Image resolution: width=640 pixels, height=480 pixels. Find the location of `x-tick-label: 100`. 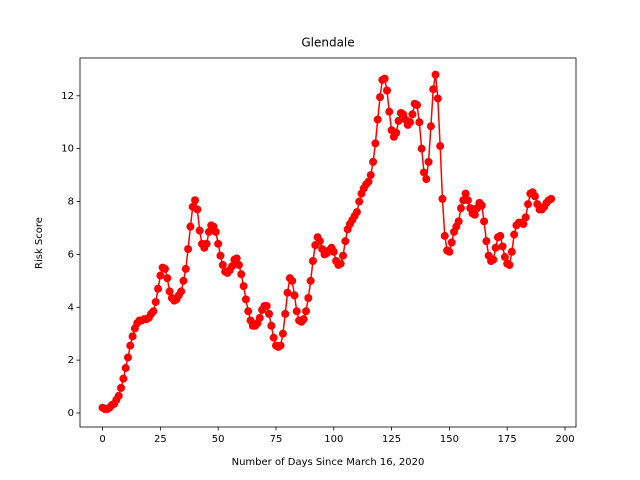

x-tick-label: 100 is located at coordinates (333, 439).